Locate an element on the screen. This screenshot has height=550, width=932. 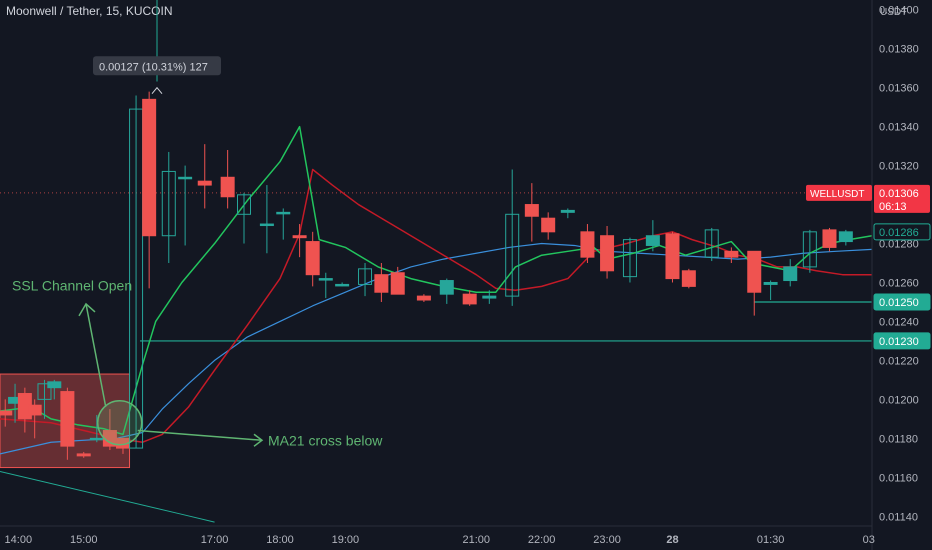
time-tick-label: 22:00 is located at coordinates (542, 540).